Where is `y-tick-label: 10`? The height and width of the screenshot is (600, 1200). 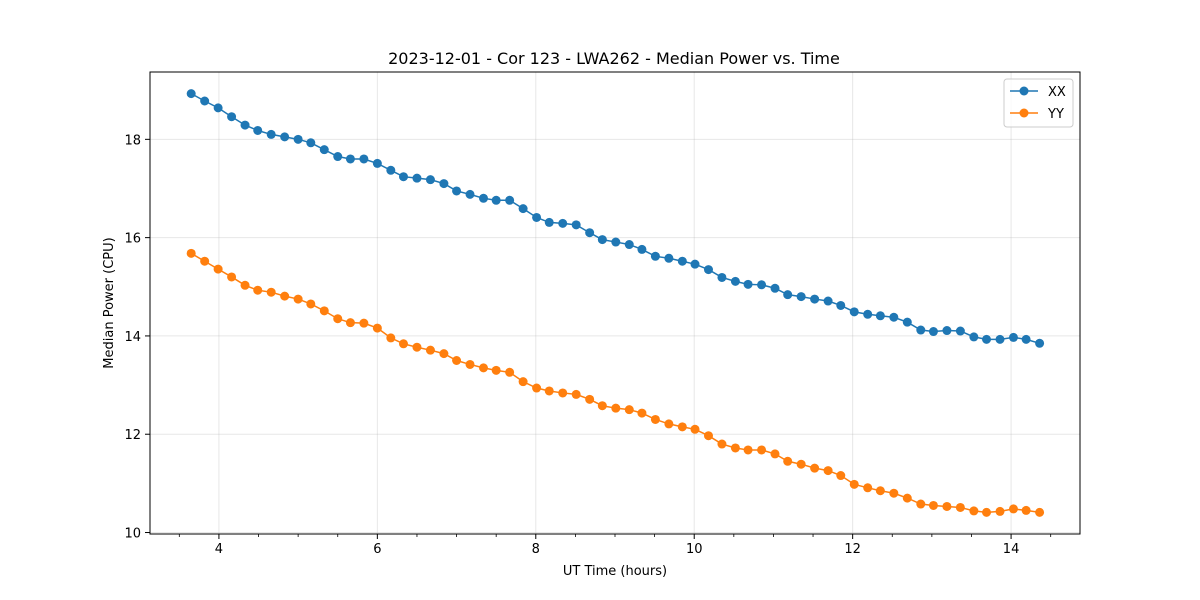 y-tick-label: 10 is located at coordinates (132, 534).